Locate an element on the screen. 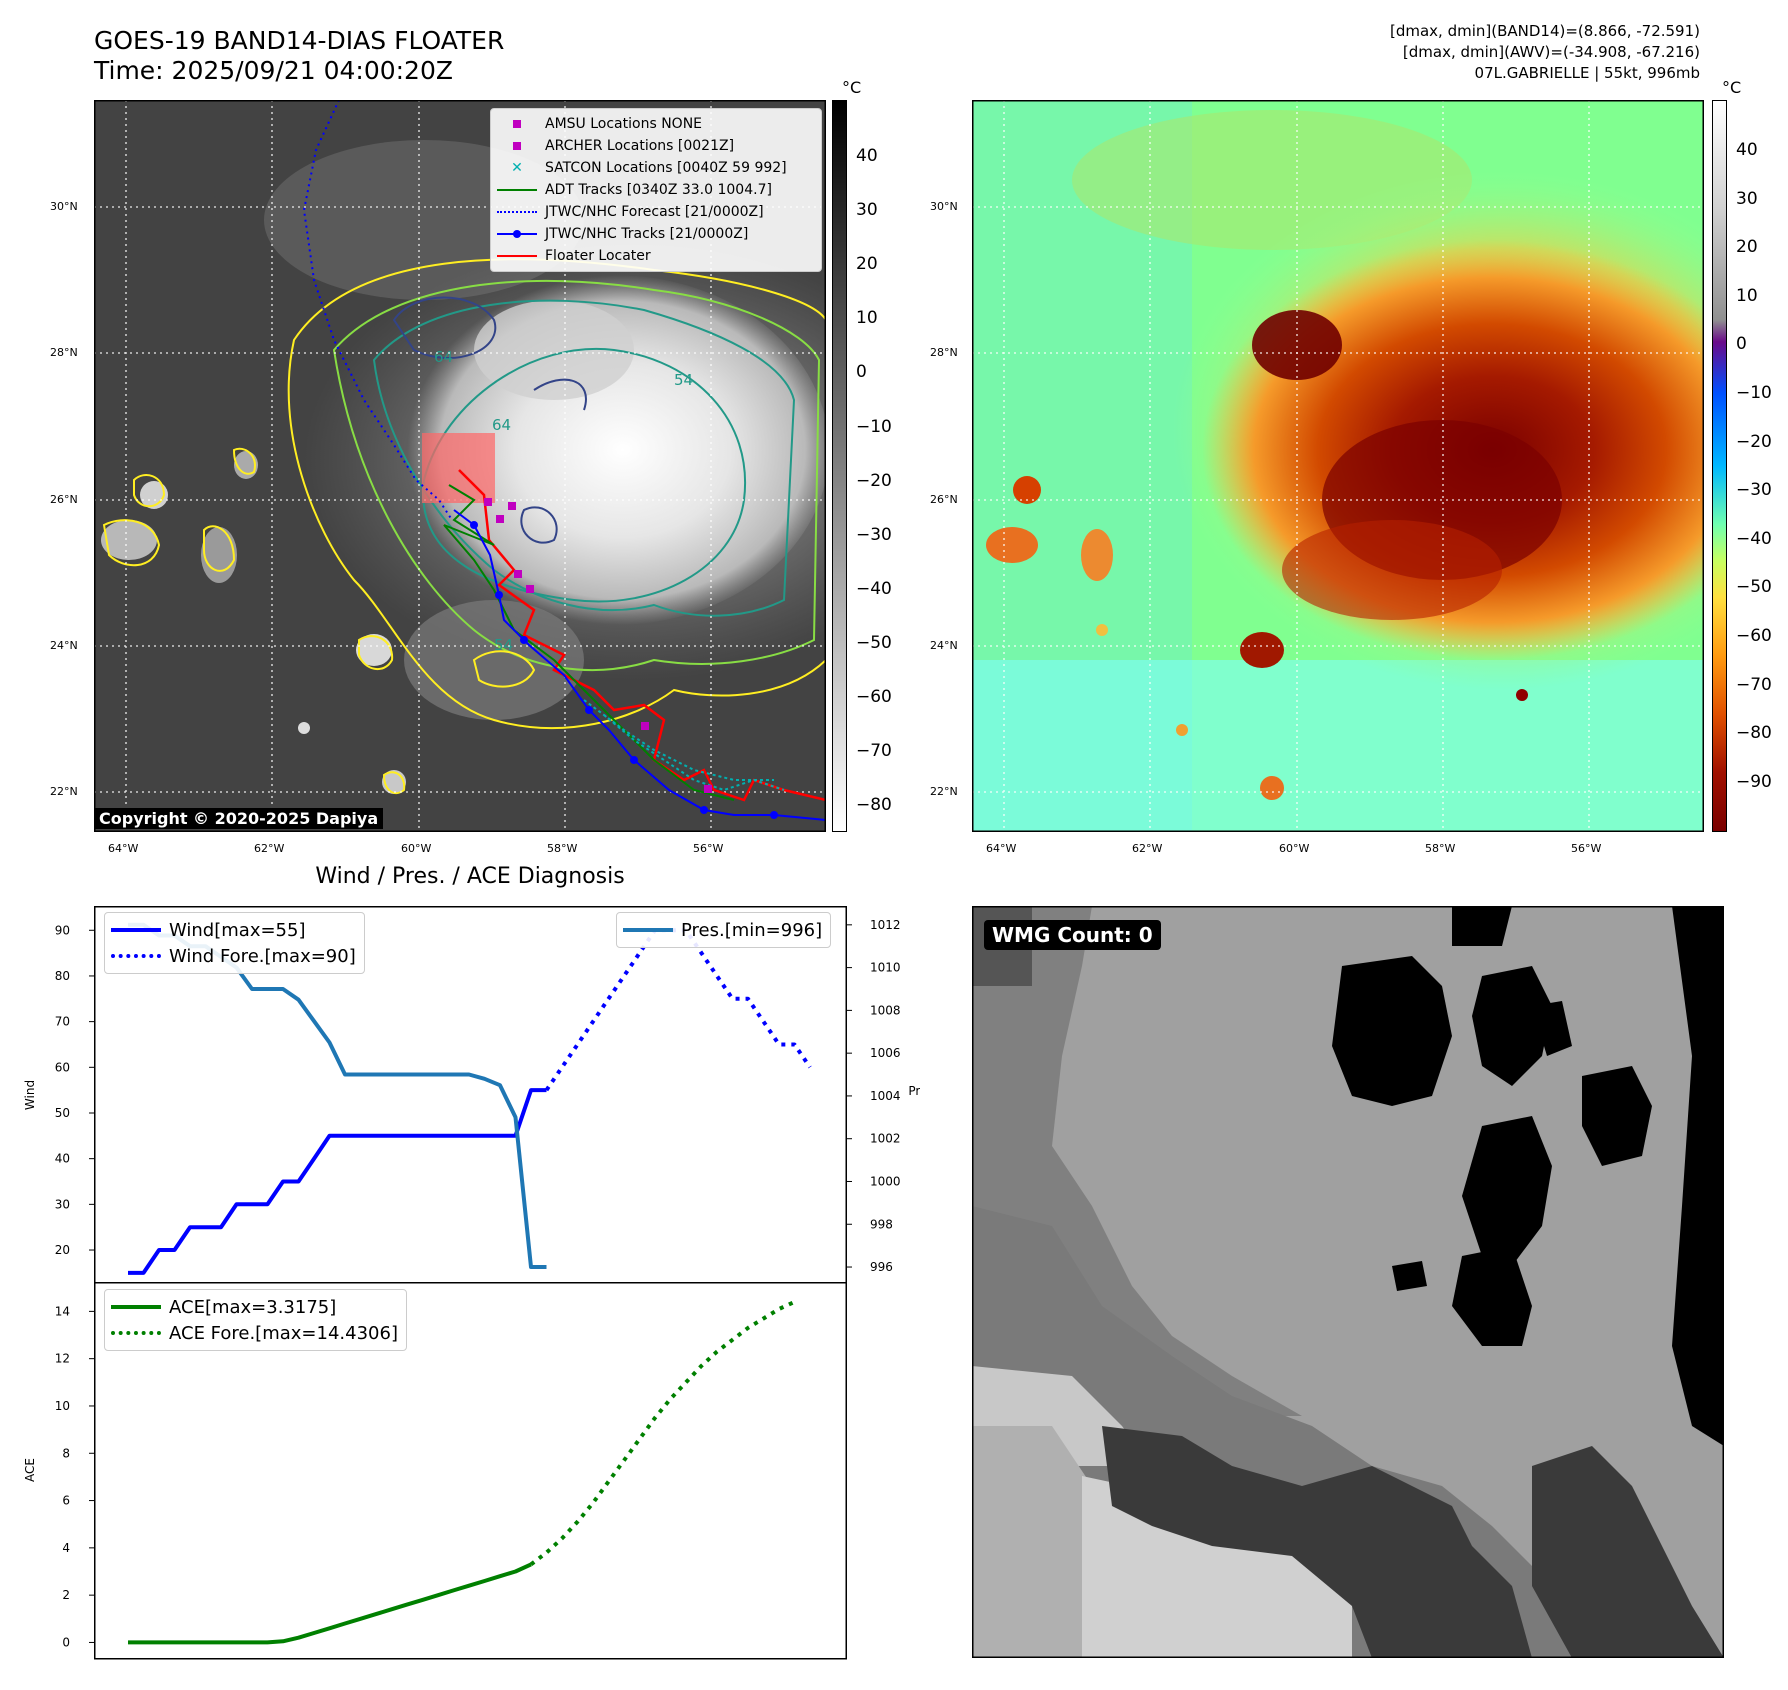 The height and width of the screenshot is (1690, 1788). ir-colorbar-unit: °C is located at coordinates (852, 87).